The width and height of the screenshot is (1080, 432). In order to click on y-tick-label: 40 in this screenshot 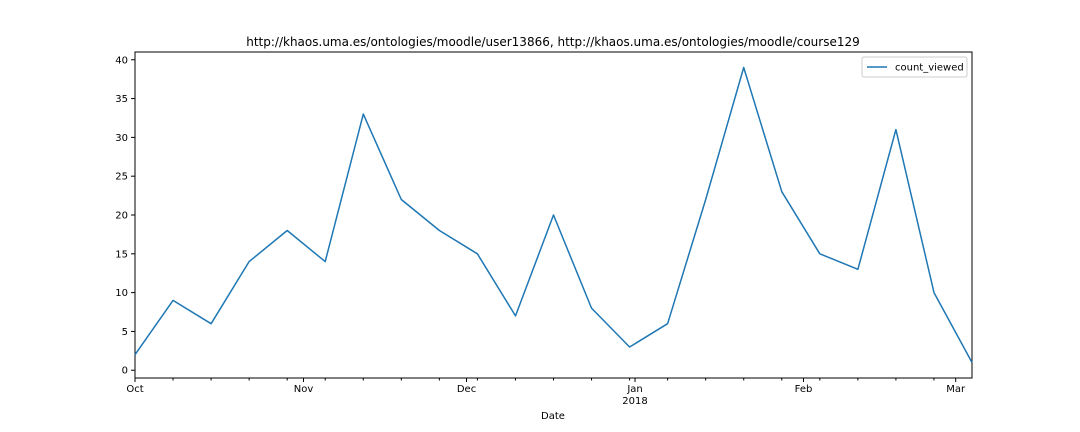, I will do `click(121, 60)`.